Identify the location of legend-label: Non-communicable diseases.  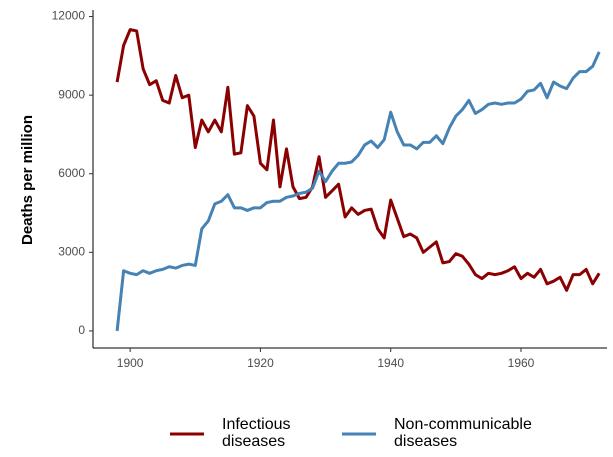
(463, 433).